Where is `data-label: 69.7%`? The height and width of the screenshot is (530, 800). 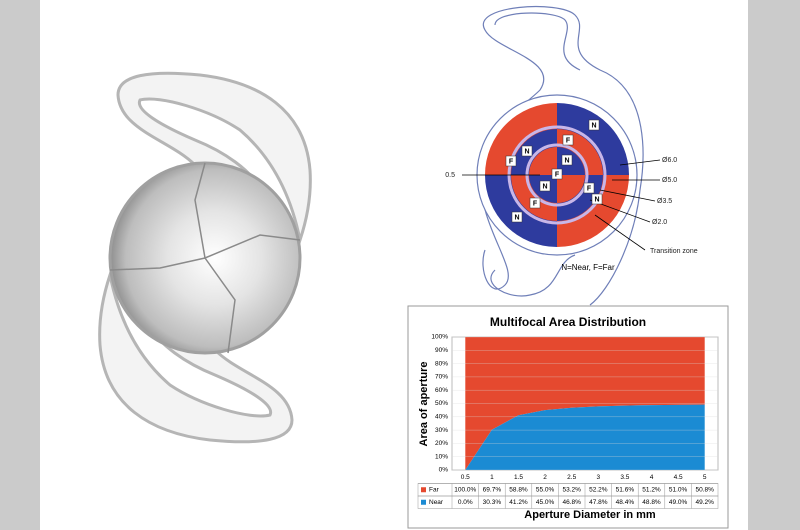 data-label: 69.7% is located at coordinates (492, 489).